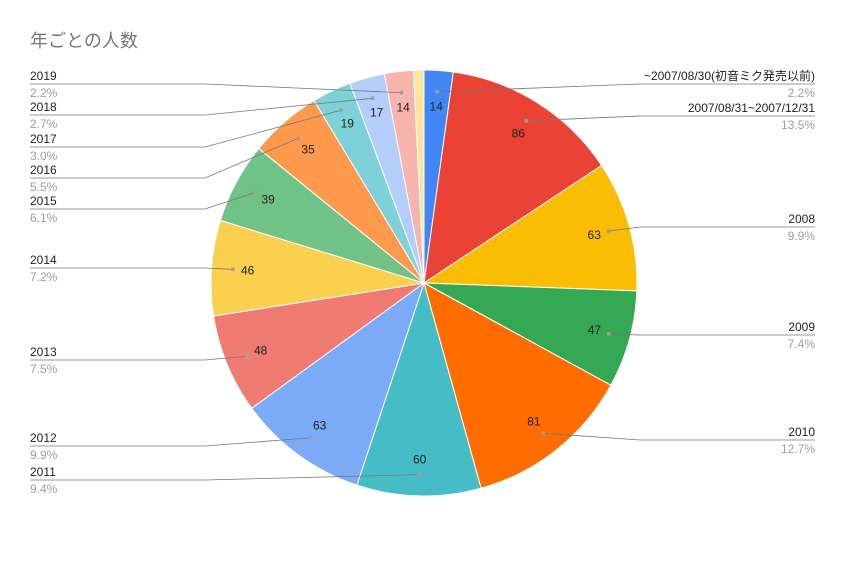  What do you see at coordinates (261, 351) in the screenshot?
I see `value-label: 48` at bounding box center [261, 351].